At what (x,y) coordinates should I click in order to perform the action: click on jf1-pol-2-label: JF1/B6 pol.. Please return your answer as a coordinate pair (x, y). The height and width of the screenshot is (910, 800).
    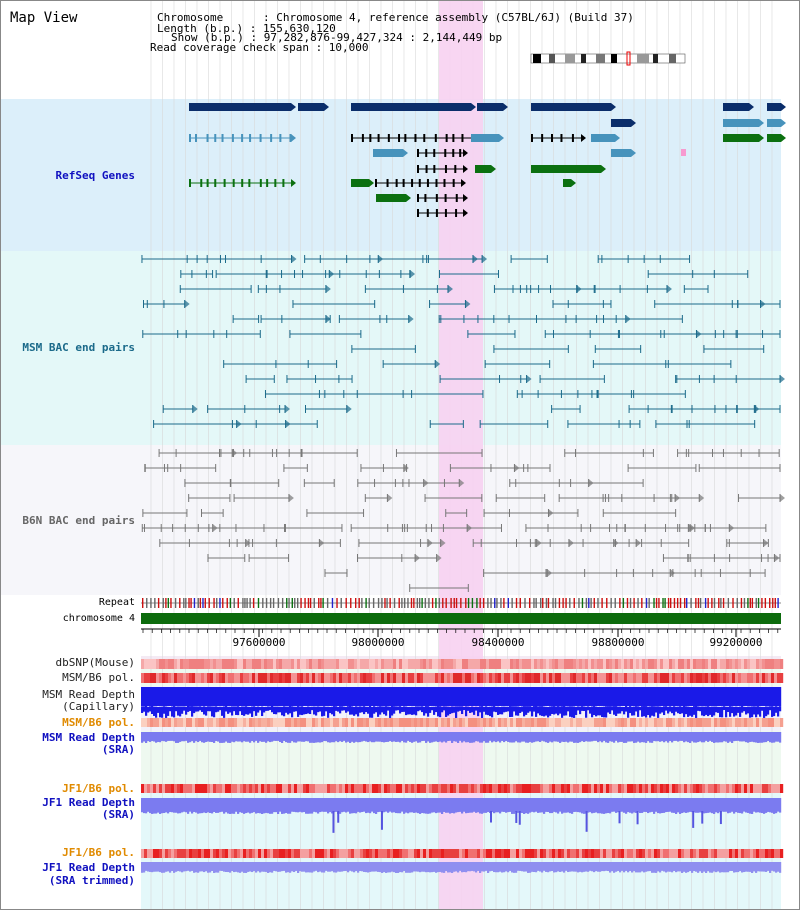
    Looking at the image, I should click on (98, 852).